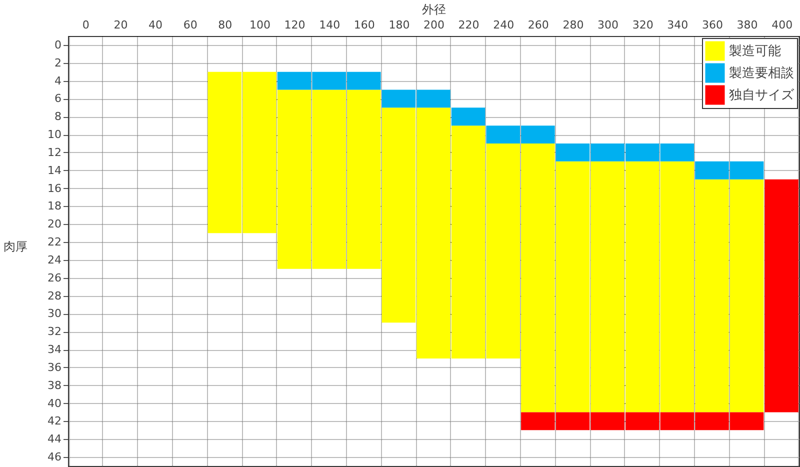 The image size is (800, 467). What do you see at coordinates (55, 421) in the screenshot?
I see `y-tick-label: 42` at bounding box center [55, 421].